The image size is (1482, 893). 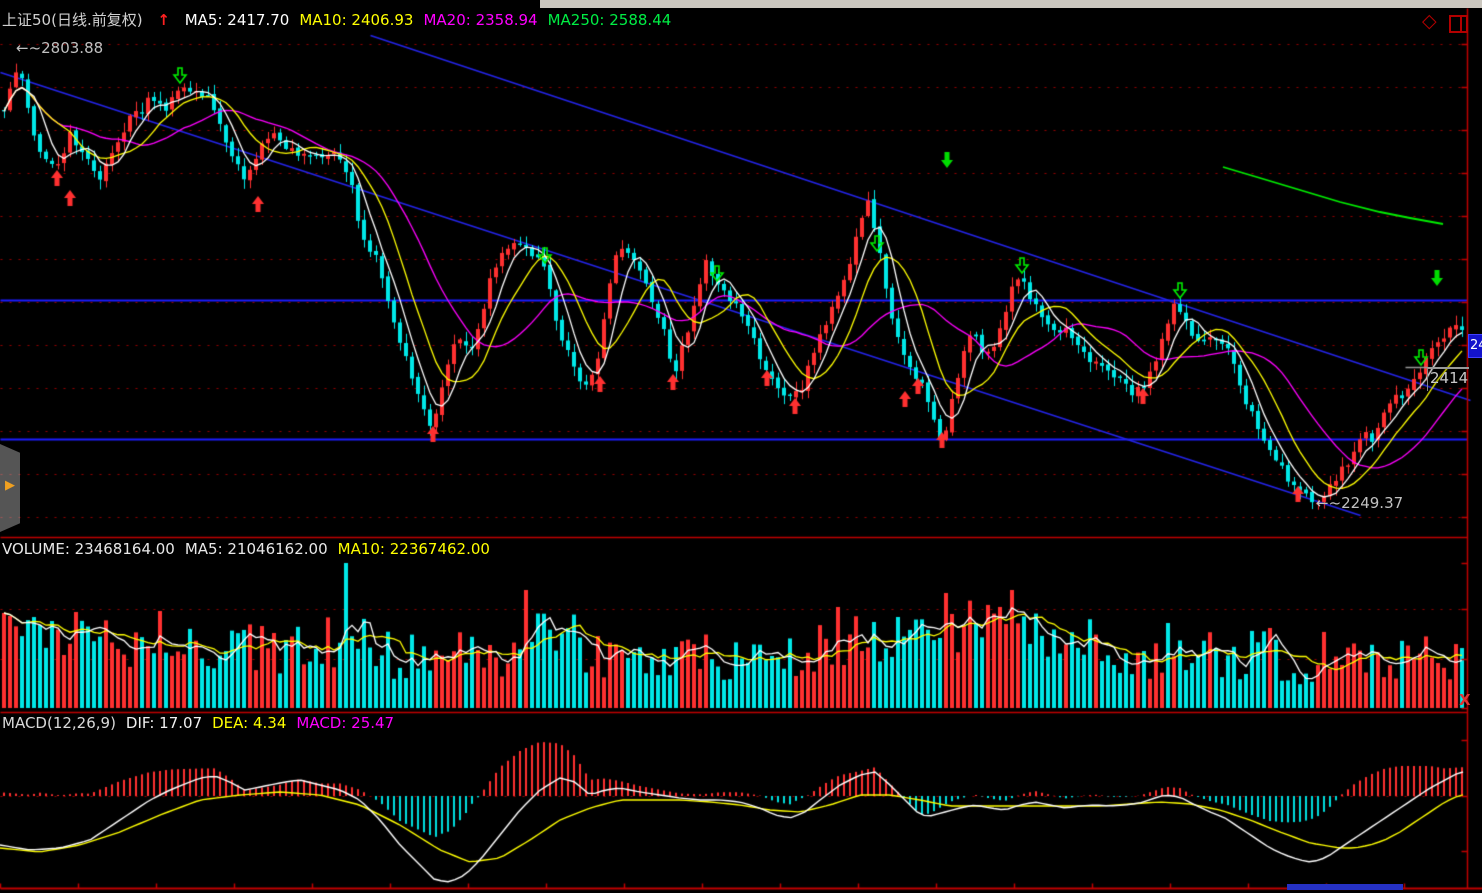 What do you see at coordinates (1465, 700) in the screenshot?
I see `close-pane-button: X` at bounding box center [1465, 700].